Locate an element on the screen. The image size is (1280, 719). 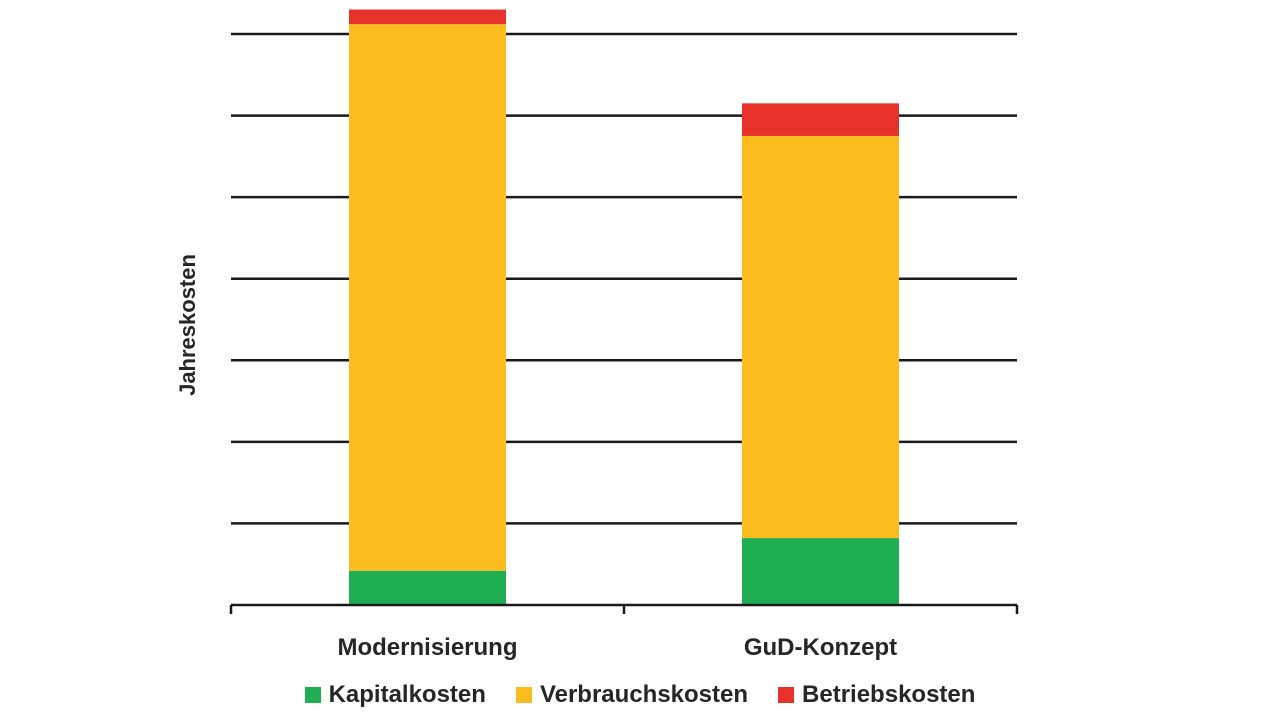
legend-item: Kapitalkosten is located at coordinates (395, 695).